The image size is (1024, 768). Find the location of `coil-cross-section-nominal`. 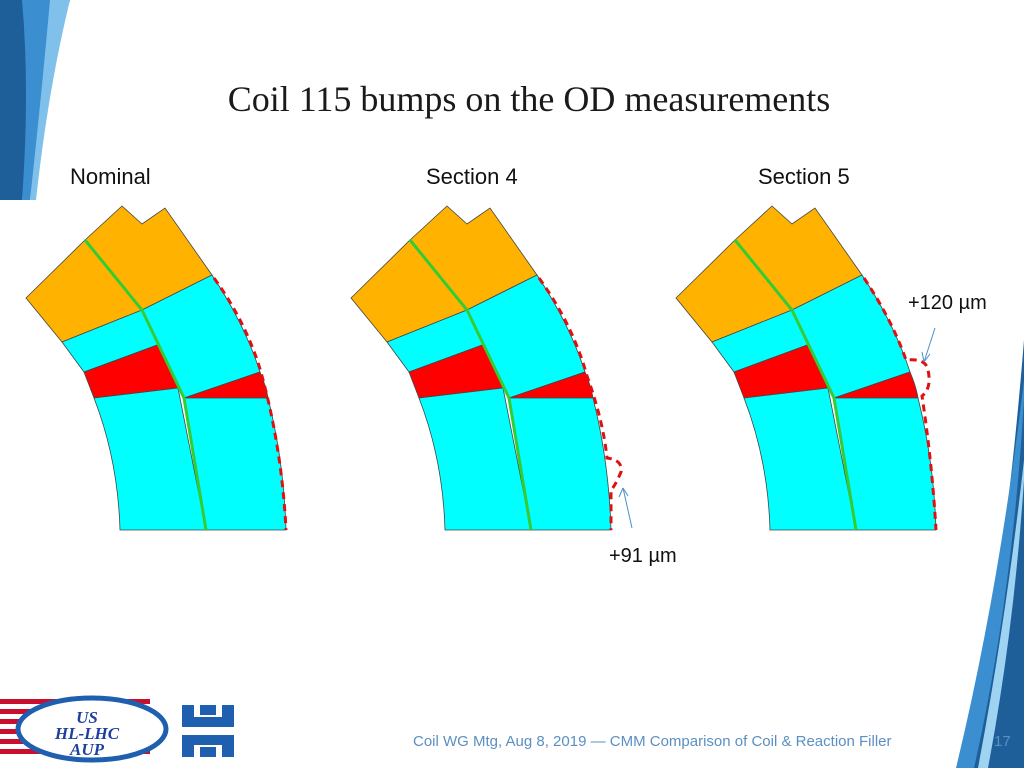

coil-cross-section-nominal is located at coordinates (156, 368).